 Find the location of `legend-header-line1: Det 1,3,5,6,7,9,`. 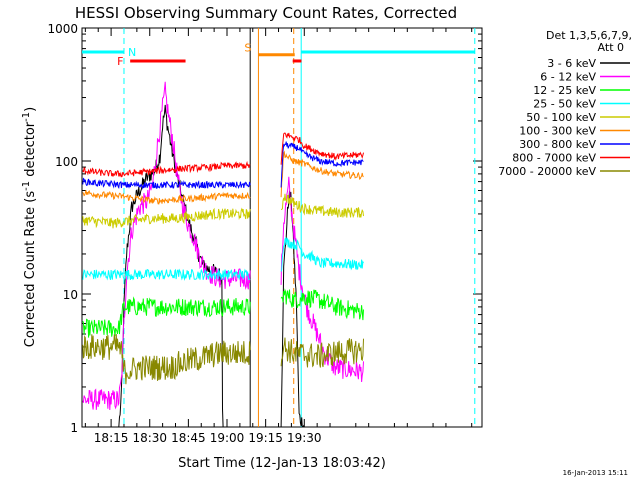

legend-header-line1: Det 1,3,5,6,7,9, is located at coordinates (589, 35).